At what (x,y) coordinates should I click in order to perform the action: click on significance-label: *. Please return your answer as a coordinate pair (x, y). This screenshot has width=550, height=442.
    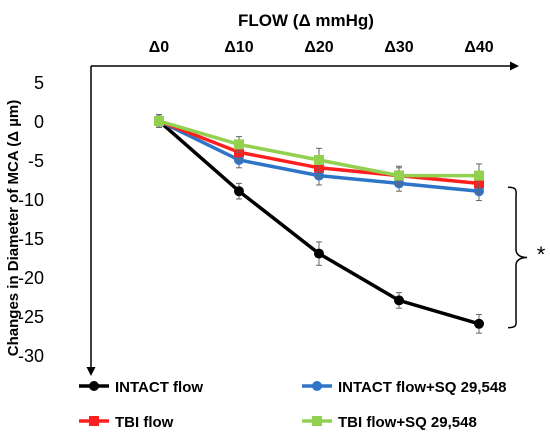
    Looking at the image, I should click on (541, 254).